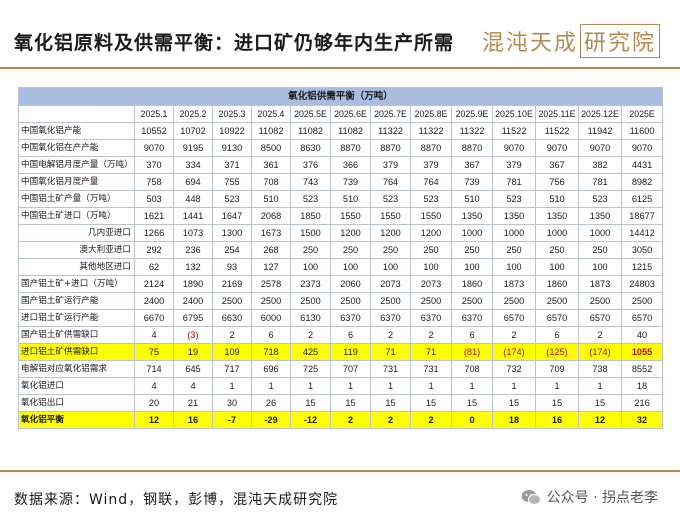 The width and height of the screenshot is (680, 531). Describe the element at coordinates (642, 182) in the screenshot. I see `table-cell: 8982` at that location.